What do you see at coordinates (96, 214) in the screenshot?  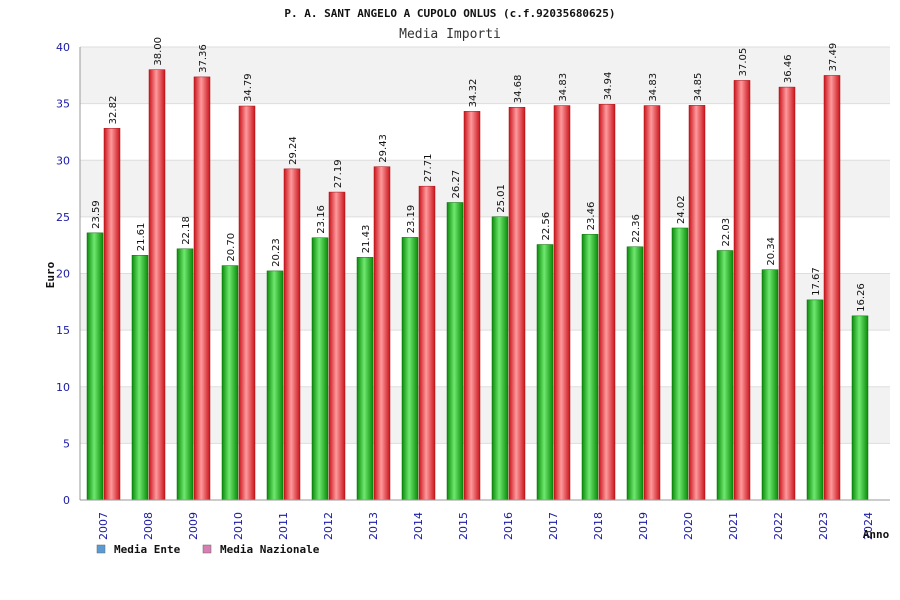 I see `data-label: 23.59` at bounding box center [96, 214].